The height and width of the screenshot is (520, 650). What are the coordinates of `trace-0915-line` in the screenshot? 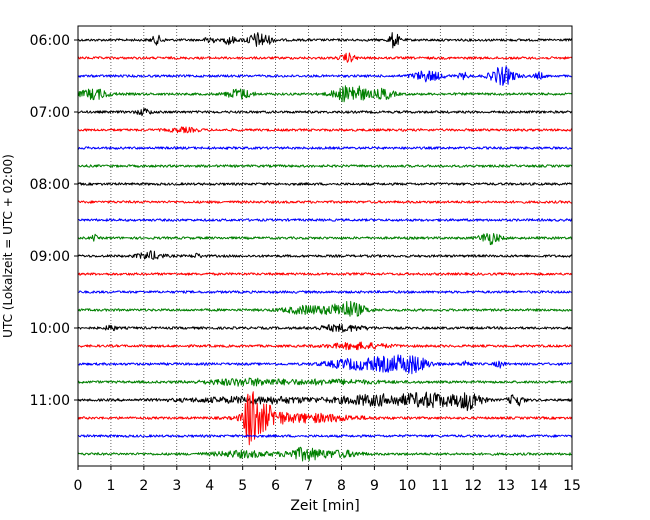 It's located at (325, 274).